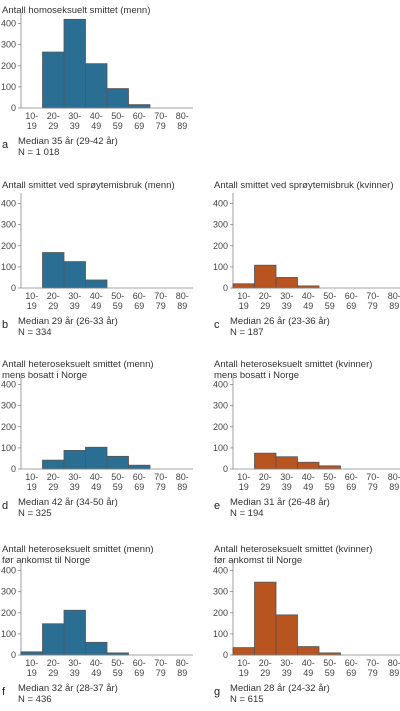  Describe the element at coordinates (68, 502) in the screenshot. I see `median-note: Median 42 år (34-50 år)` at that location.